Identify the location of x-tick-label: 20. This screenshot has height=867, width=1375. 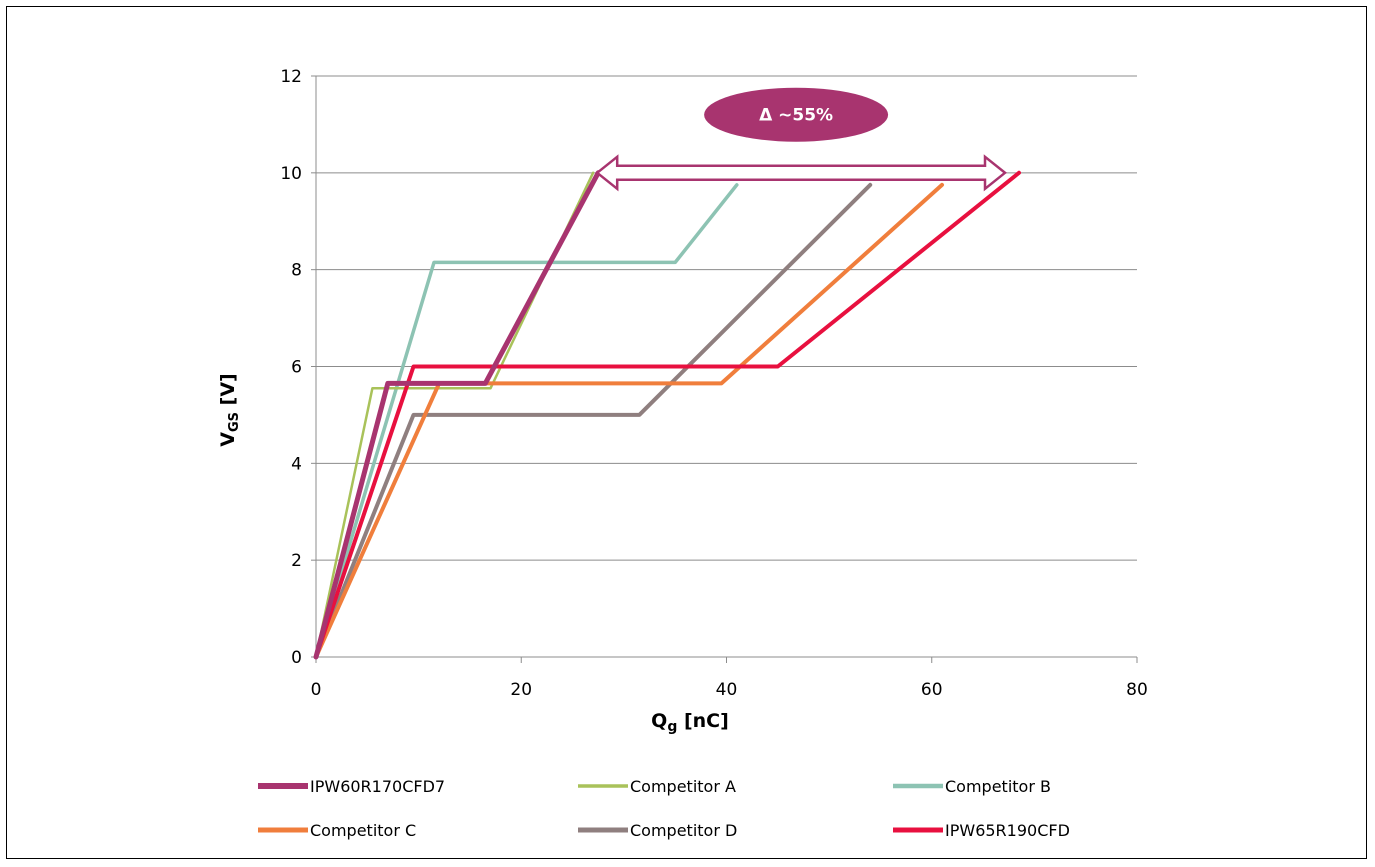
(521, 690).